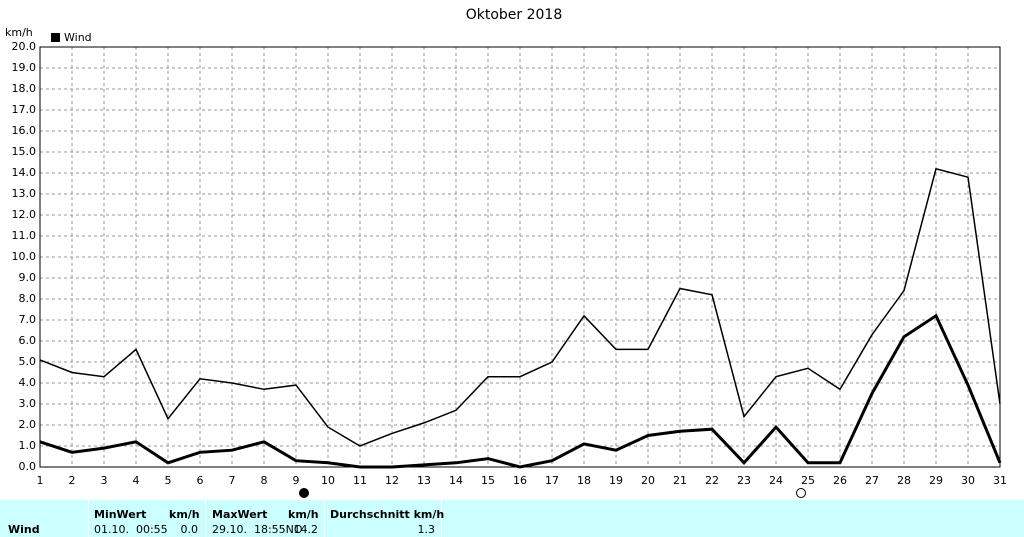 This screenshot has width=1024, height=537. What do you see at coordinates (28, 319) in the screenshot?
I see `y-tick-label: 7.0` at bounding box center [28, 319].